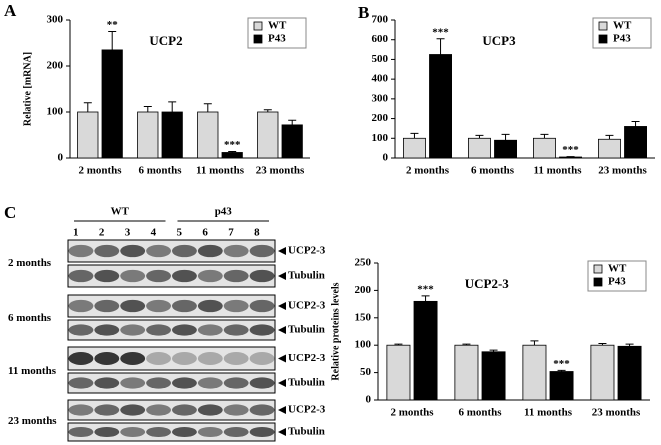 This screenshot has width=661, height=445. What do you see at coordinates (487, 283) in the screenshot?
I see `chart-title: UCP2-3` at bounding box center [487, 283].